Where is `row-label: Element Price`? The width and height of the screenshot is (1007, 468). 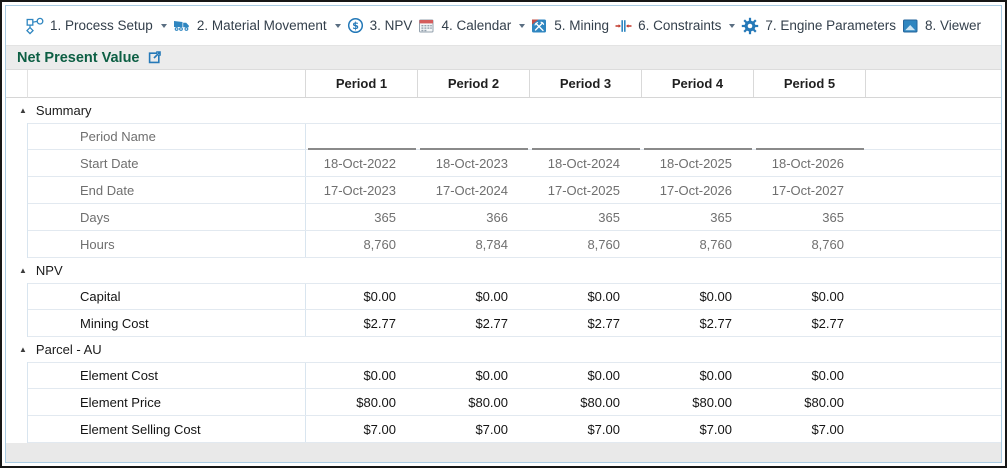
row-label: Element Price is located at coordinates (167, 402).